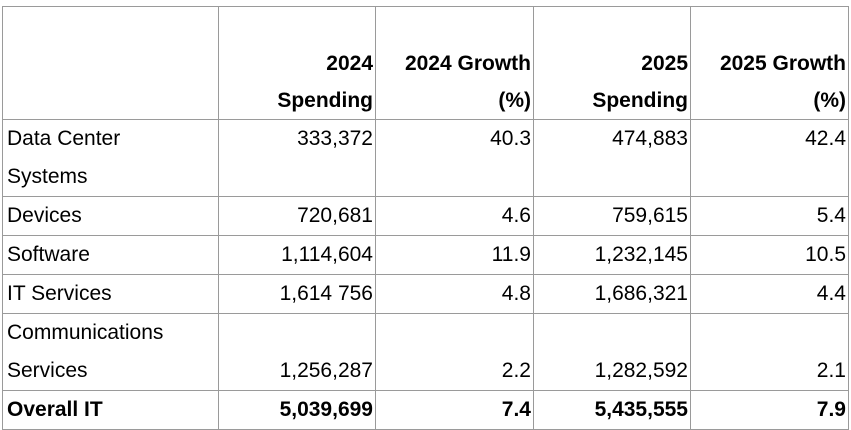 The width and height of the screenshot is (851, 430). Describe the element at coordinates (454, 158) in the screenshot. I see `value-cell: 40.3` at that location.